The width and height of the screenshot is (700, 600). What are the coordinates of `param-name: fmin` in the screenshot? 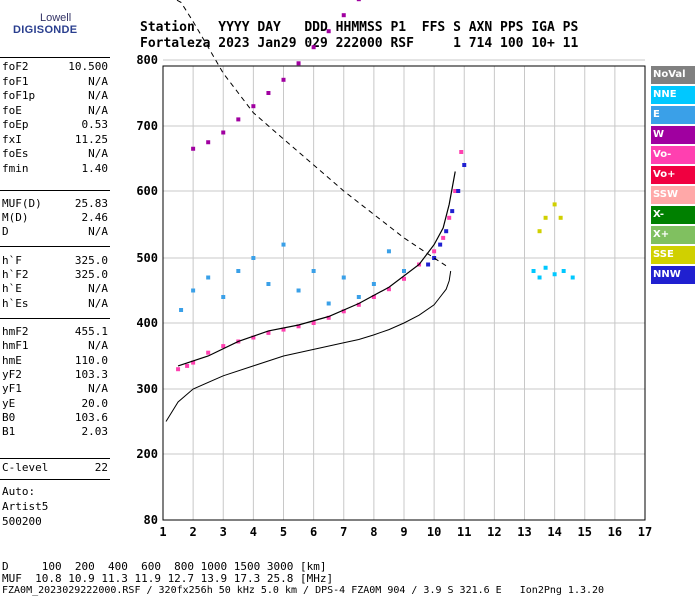 It's located at (15, 168).